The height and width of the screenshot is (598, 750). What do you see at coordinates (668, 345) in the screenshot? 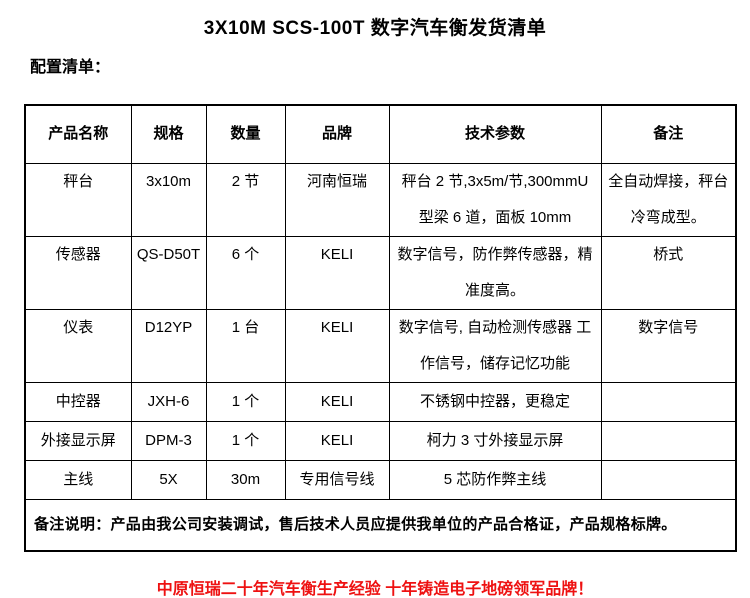
I see `remarks-cell: 数字信号` at bounding box center [668, 345].